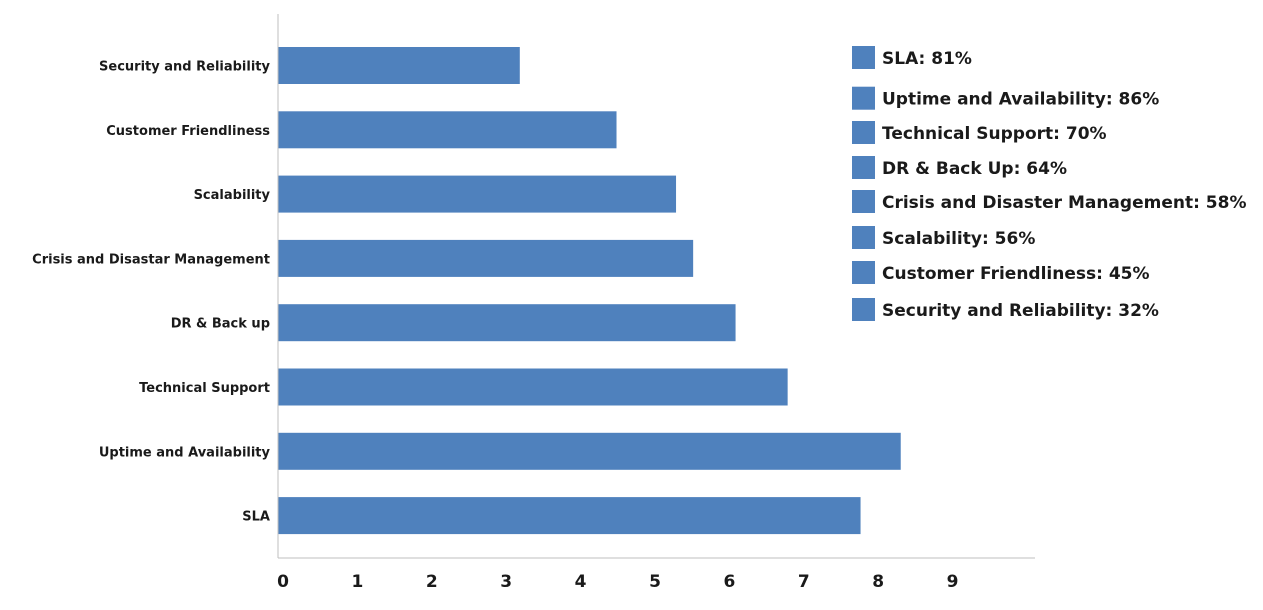  Describe the element at coordinates (1064, 203) in the screenshot. I see `legend-item-crisis-and-disaster-management: Crisis and Disaster Management: 58%` at that location.